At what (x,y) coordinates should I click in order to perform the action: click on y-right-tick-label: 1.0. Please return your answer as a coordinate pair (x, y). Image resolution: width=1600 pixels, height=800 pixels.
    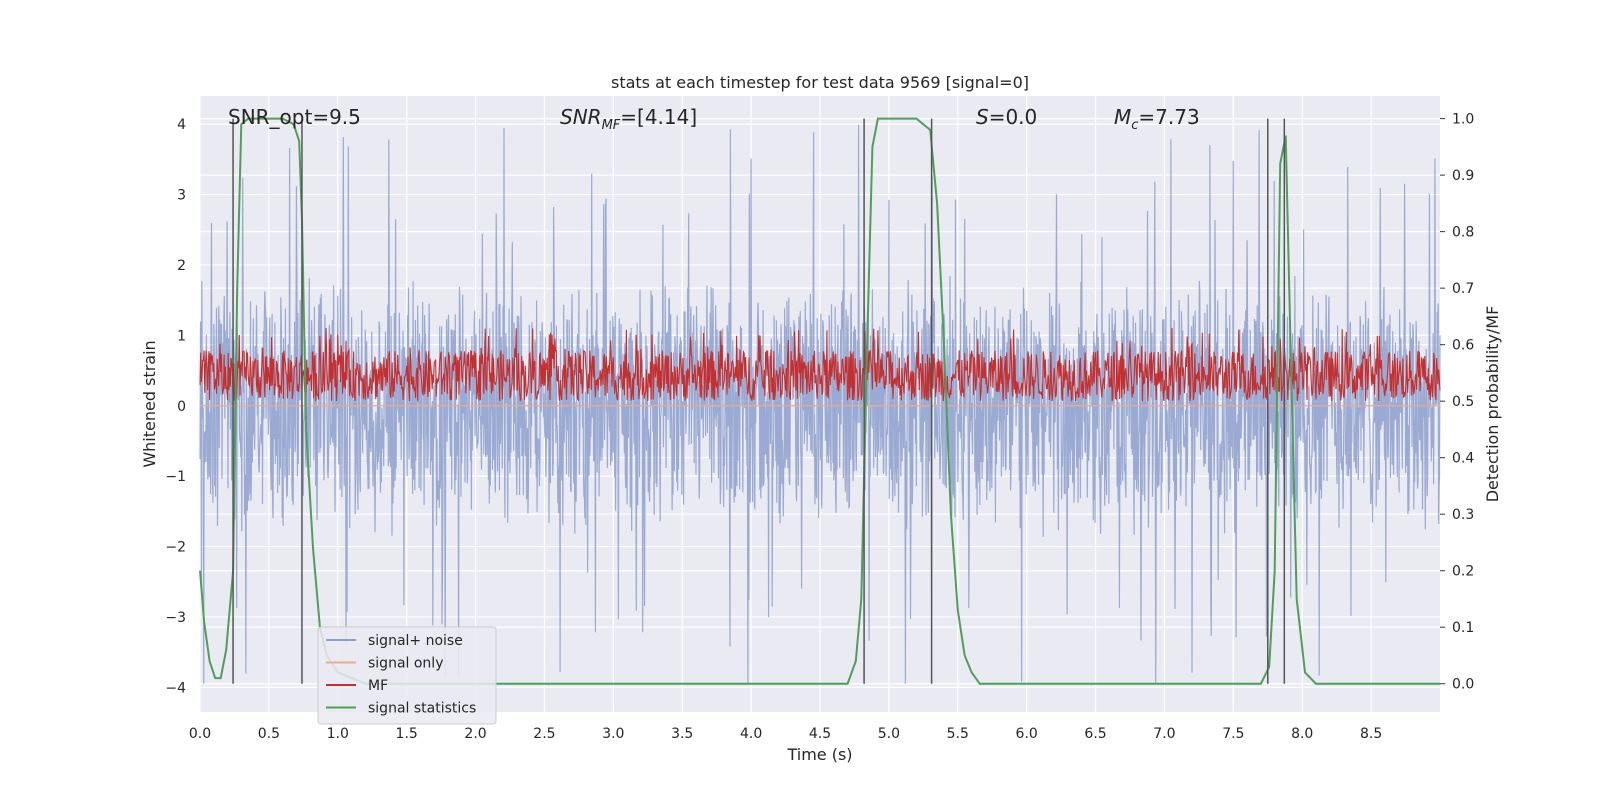
    Looking at the image, I should click on (1463, 120).